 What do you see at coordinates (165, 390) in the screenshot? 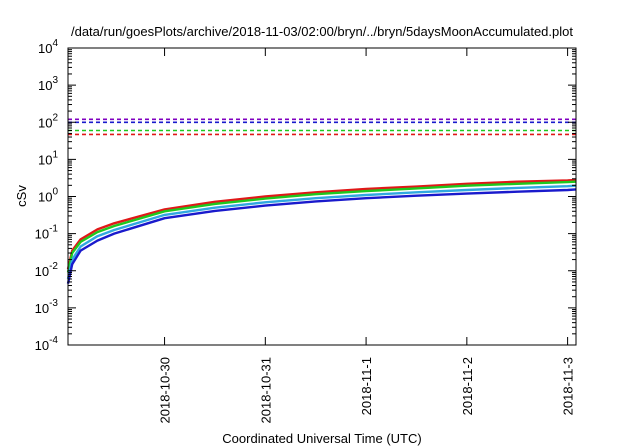
I see `x-tick-label-0: 2018-10-30` at bounding box center [165, 390].